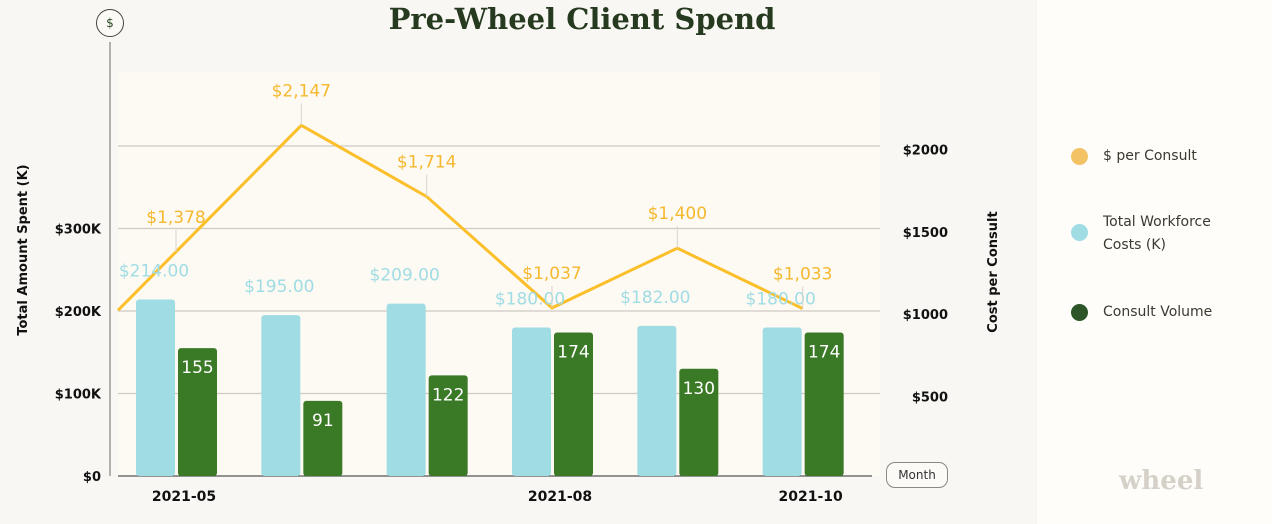  I want to click on right-axis-tick-label: $1000, so click(925, 315).